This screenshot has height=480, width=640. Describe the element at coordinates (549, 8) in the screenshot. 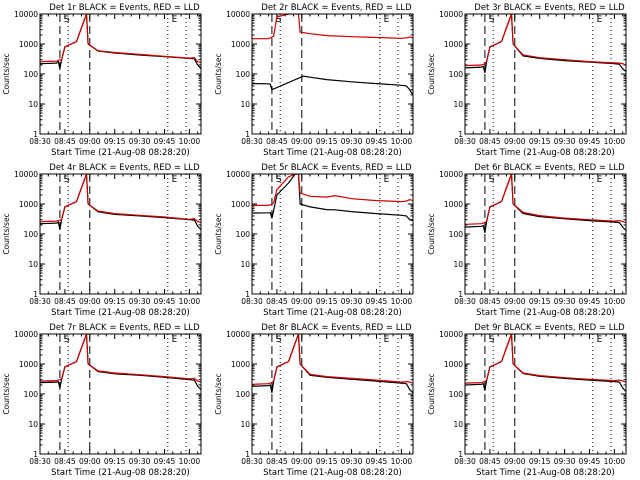

I see `panel-title: Det 3r BLACK = Events, RED = LLD` at that location.